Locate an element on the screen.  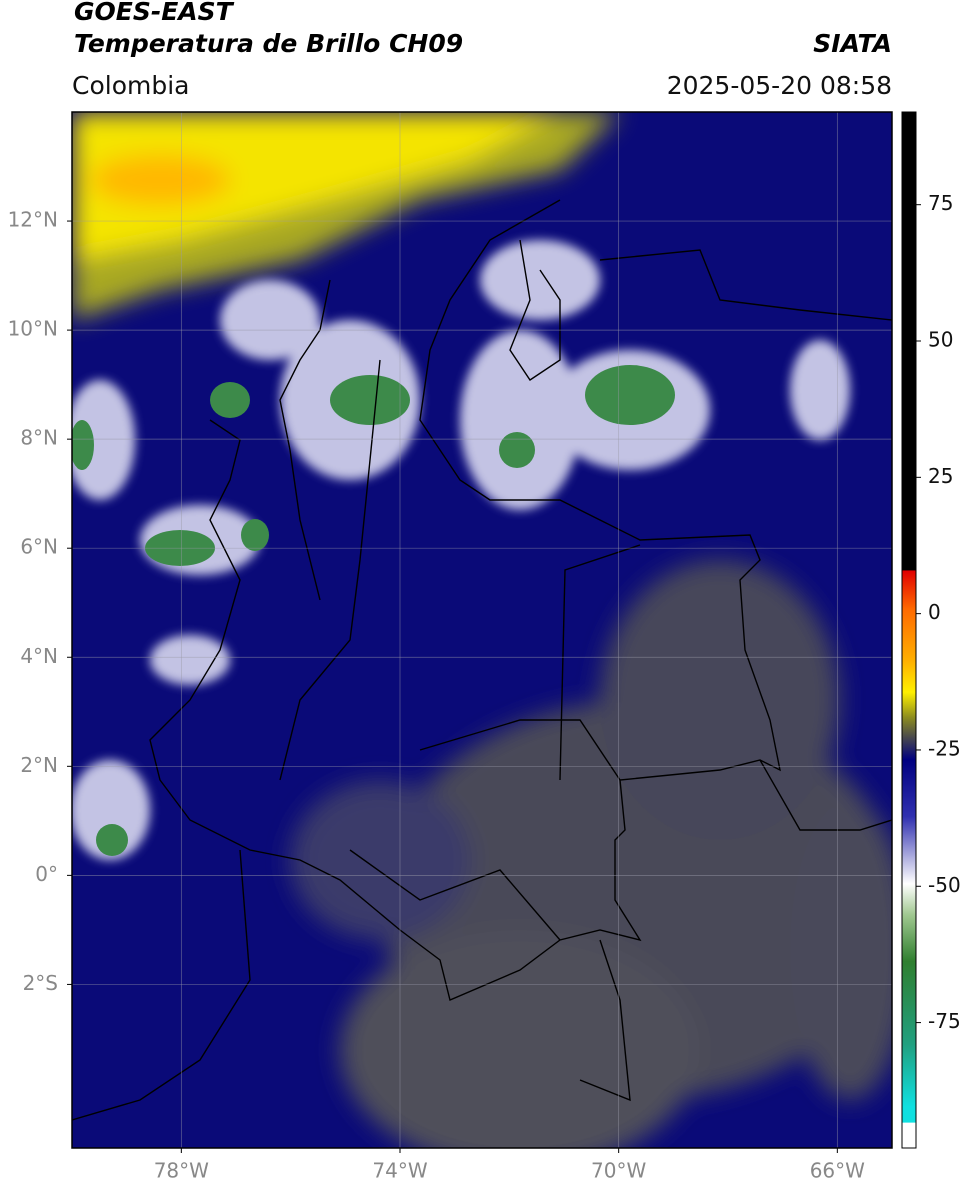
x-tick-label: 78°W is located at coordinates (181, 1171).